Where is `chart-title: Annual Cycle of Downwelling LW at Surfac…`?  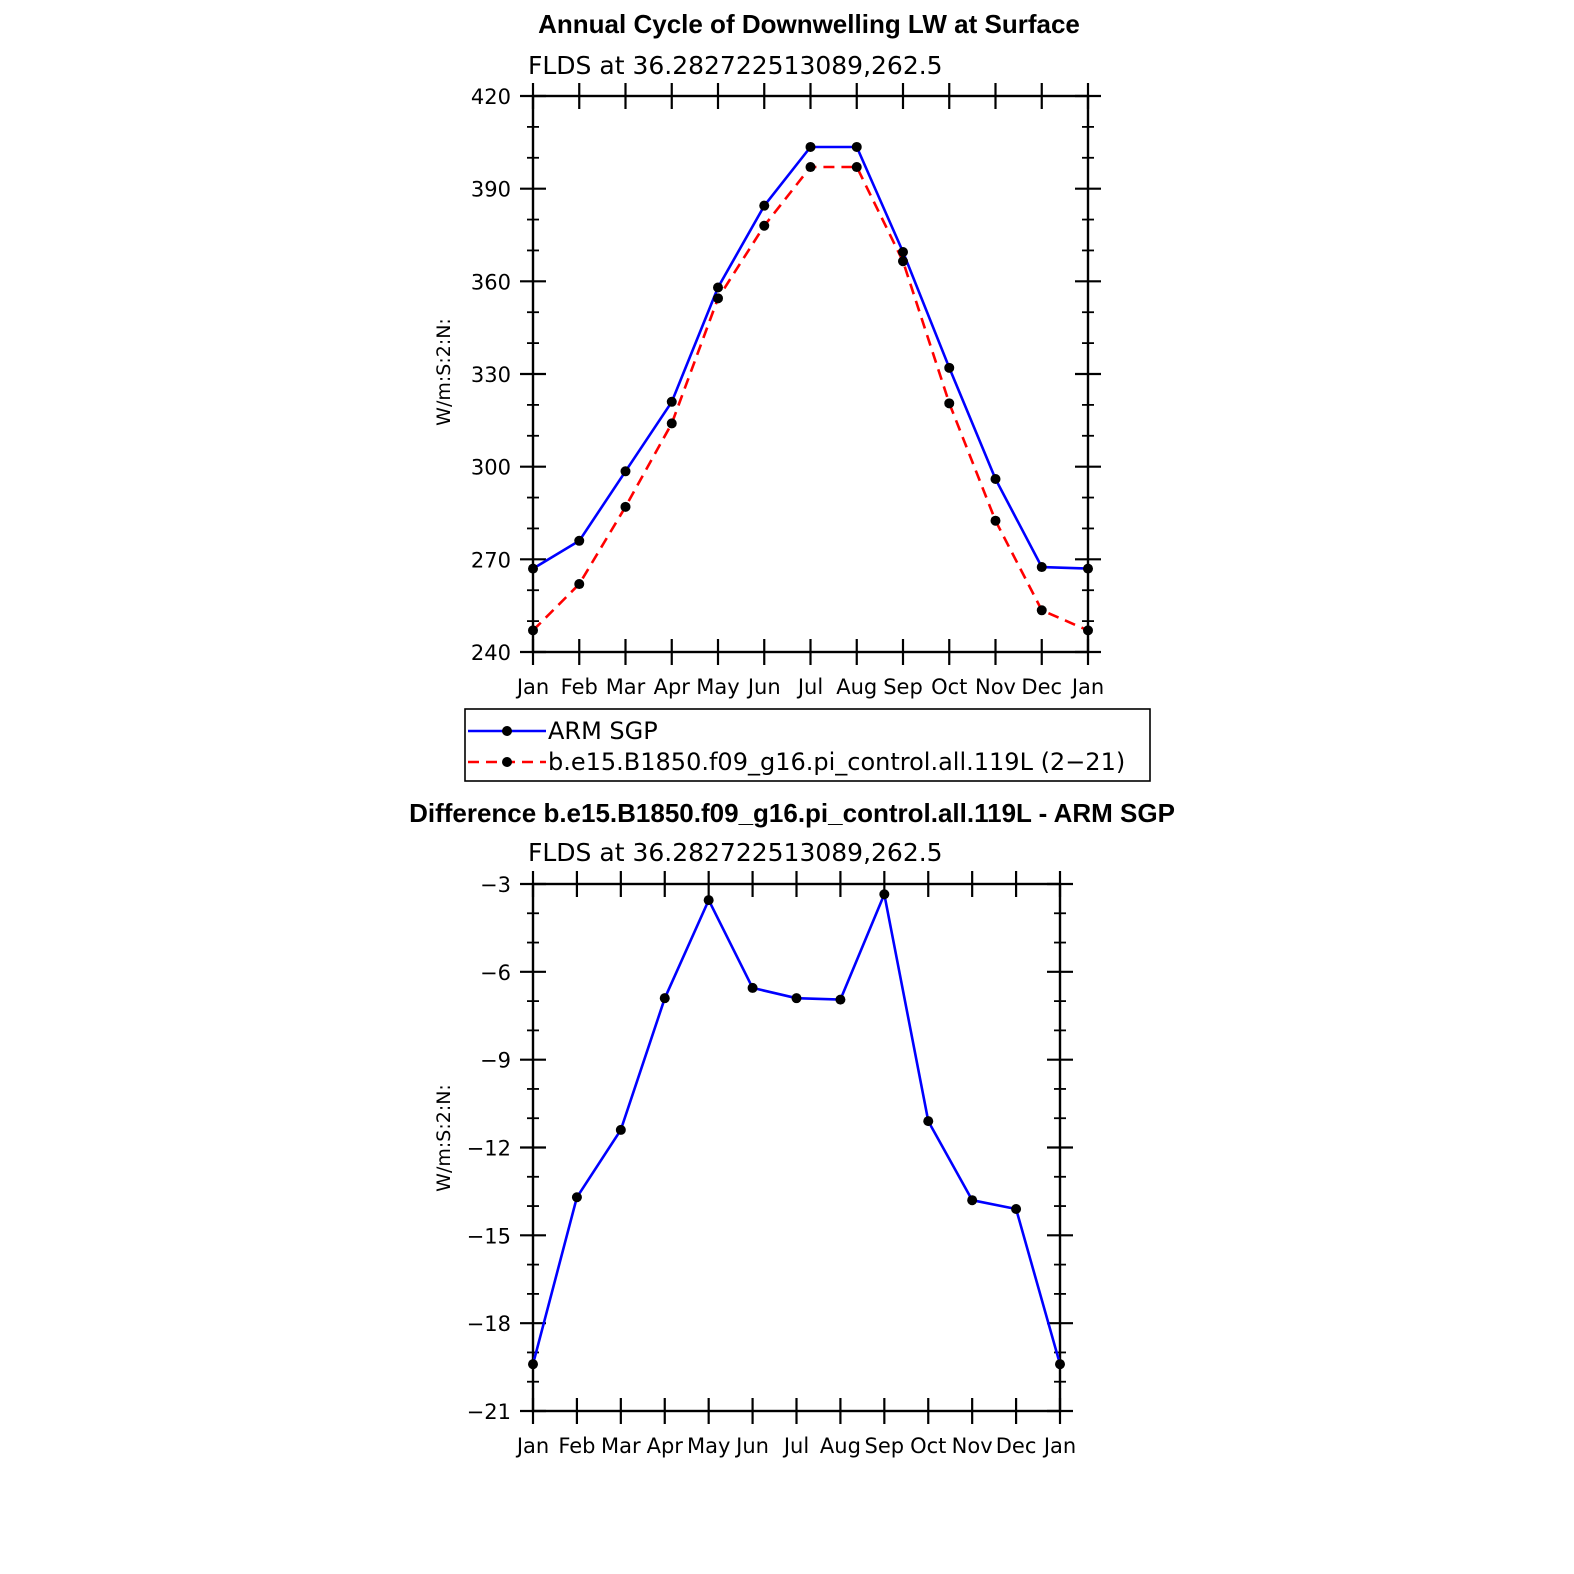
chart-title: Annual Cycle of Downwelling LW at Surfac… is located at coordinates (809, 24).